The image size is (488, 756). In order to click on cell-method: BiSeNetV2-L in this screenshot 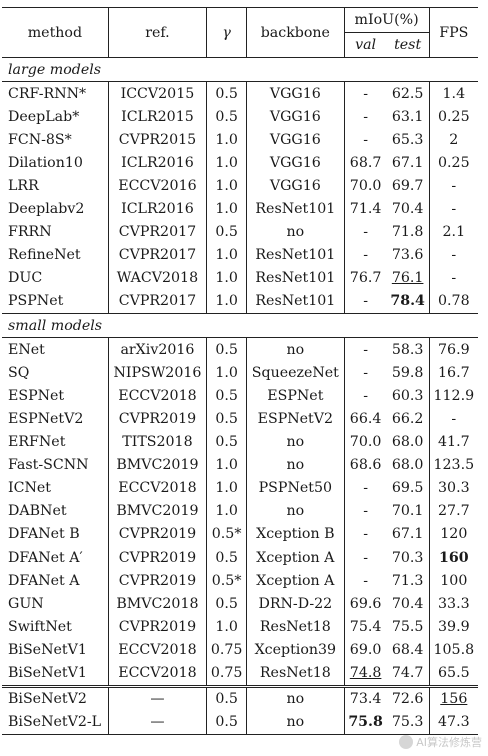, I will do `click(55, 722)`.